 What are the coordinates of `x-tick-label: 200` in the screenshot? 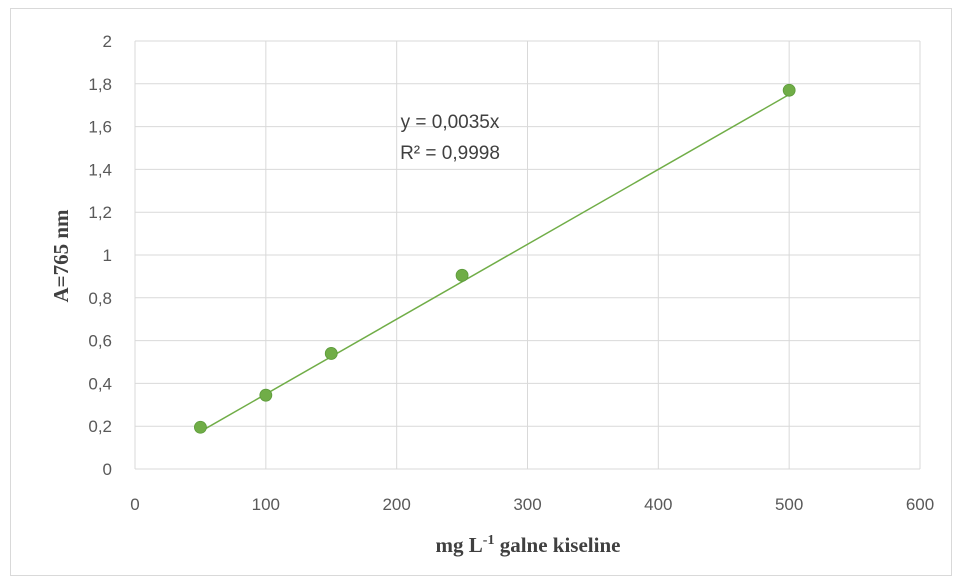 It's located at (396, 504).